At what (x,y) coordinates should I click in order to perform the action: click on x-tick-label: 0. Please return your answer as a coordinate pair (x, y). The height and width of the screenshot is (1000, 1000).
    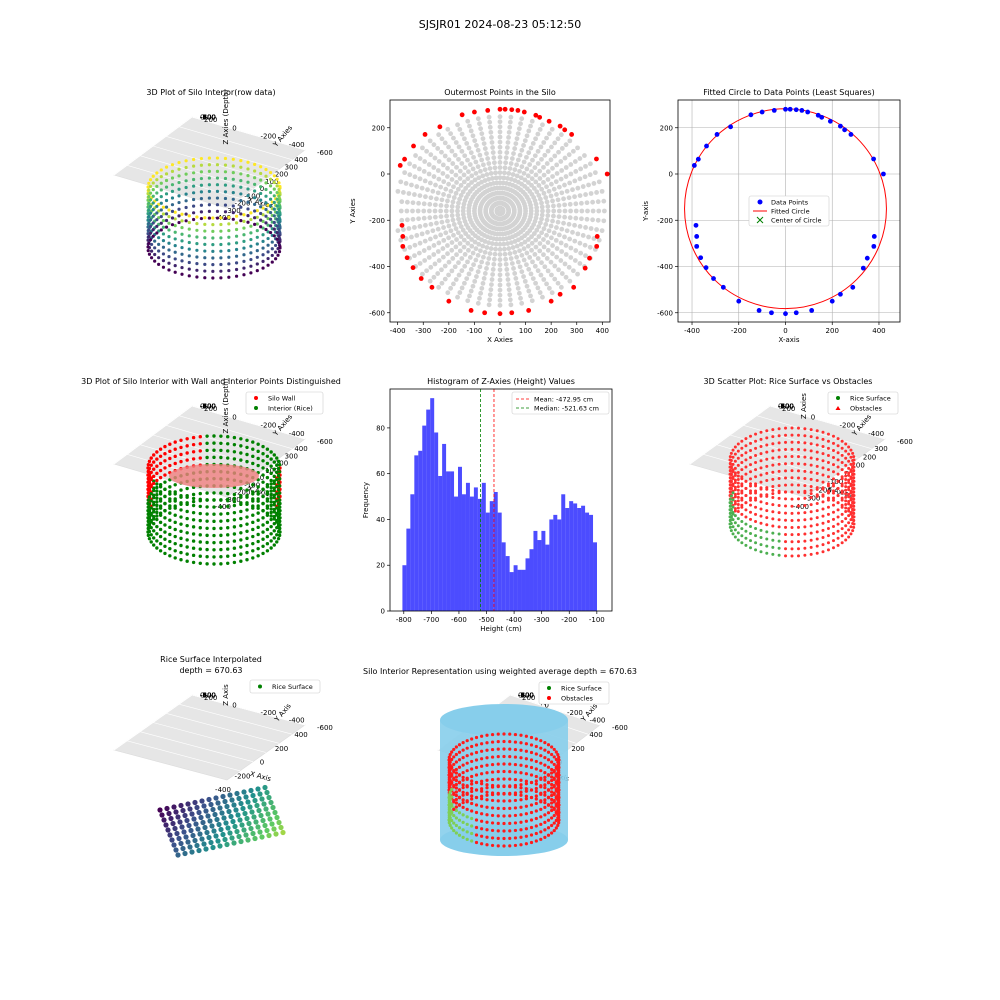
    Looking at the image, I should click on (262, 478).